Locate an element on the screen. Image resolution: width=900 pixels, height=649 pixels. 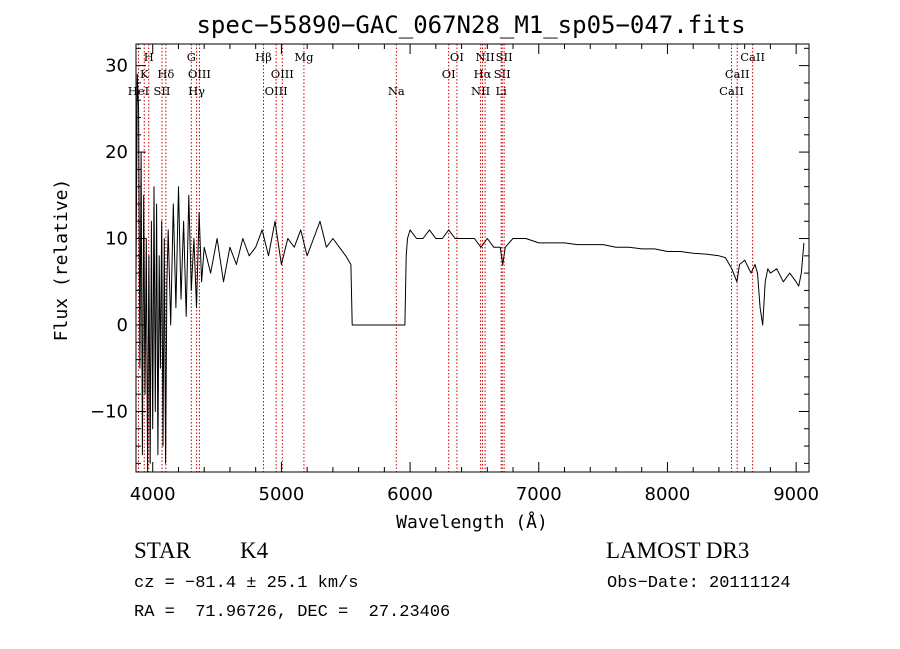
y-tick-label: 0 is located at coordinates (122, 325).